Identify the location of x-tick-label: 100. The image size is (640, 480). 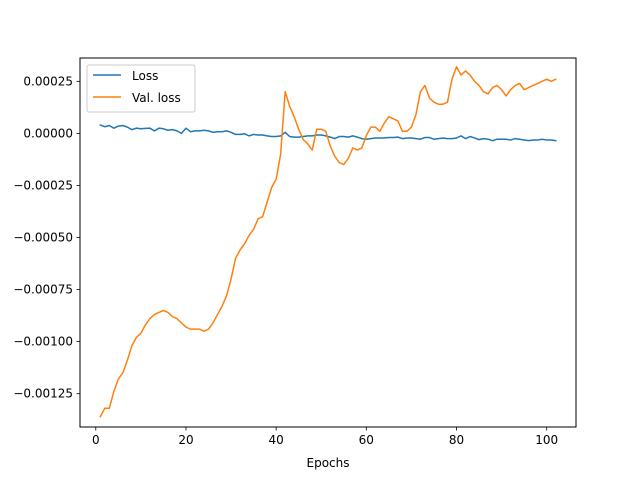
(546, 440).